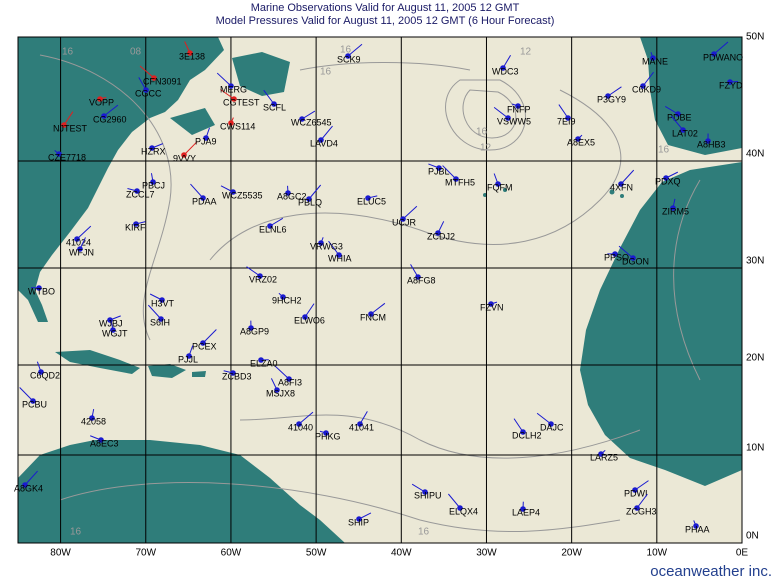 The width and height of the screenshot is (776, 581). What do you see at coordinates (755, 358) in the screenshot?
I see `lat-label: 20N` at bounding box center [755, 358].